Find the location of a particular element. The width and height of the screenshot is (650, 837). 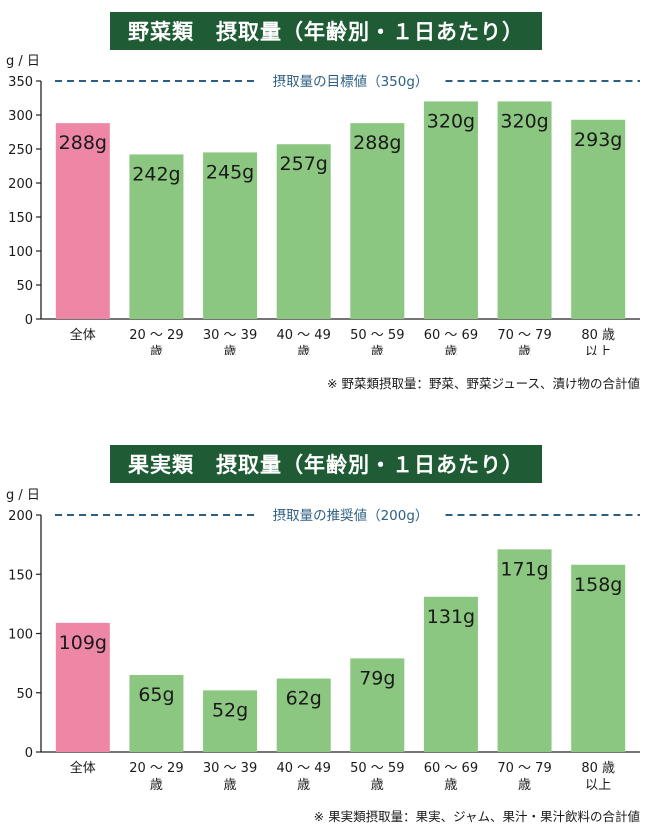

chart1-category-label: 40 〜 49 is located at coordinates (304, 335).